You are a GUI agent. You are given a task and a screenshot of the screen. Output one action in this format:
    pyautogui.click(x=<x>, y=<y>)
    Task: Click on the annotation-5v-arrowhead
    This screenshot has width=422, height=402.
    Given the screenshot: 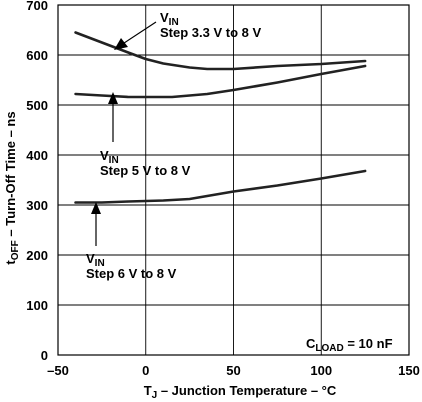 What is the action you would take?
    pyautogui.click(x=113, y=98)
    